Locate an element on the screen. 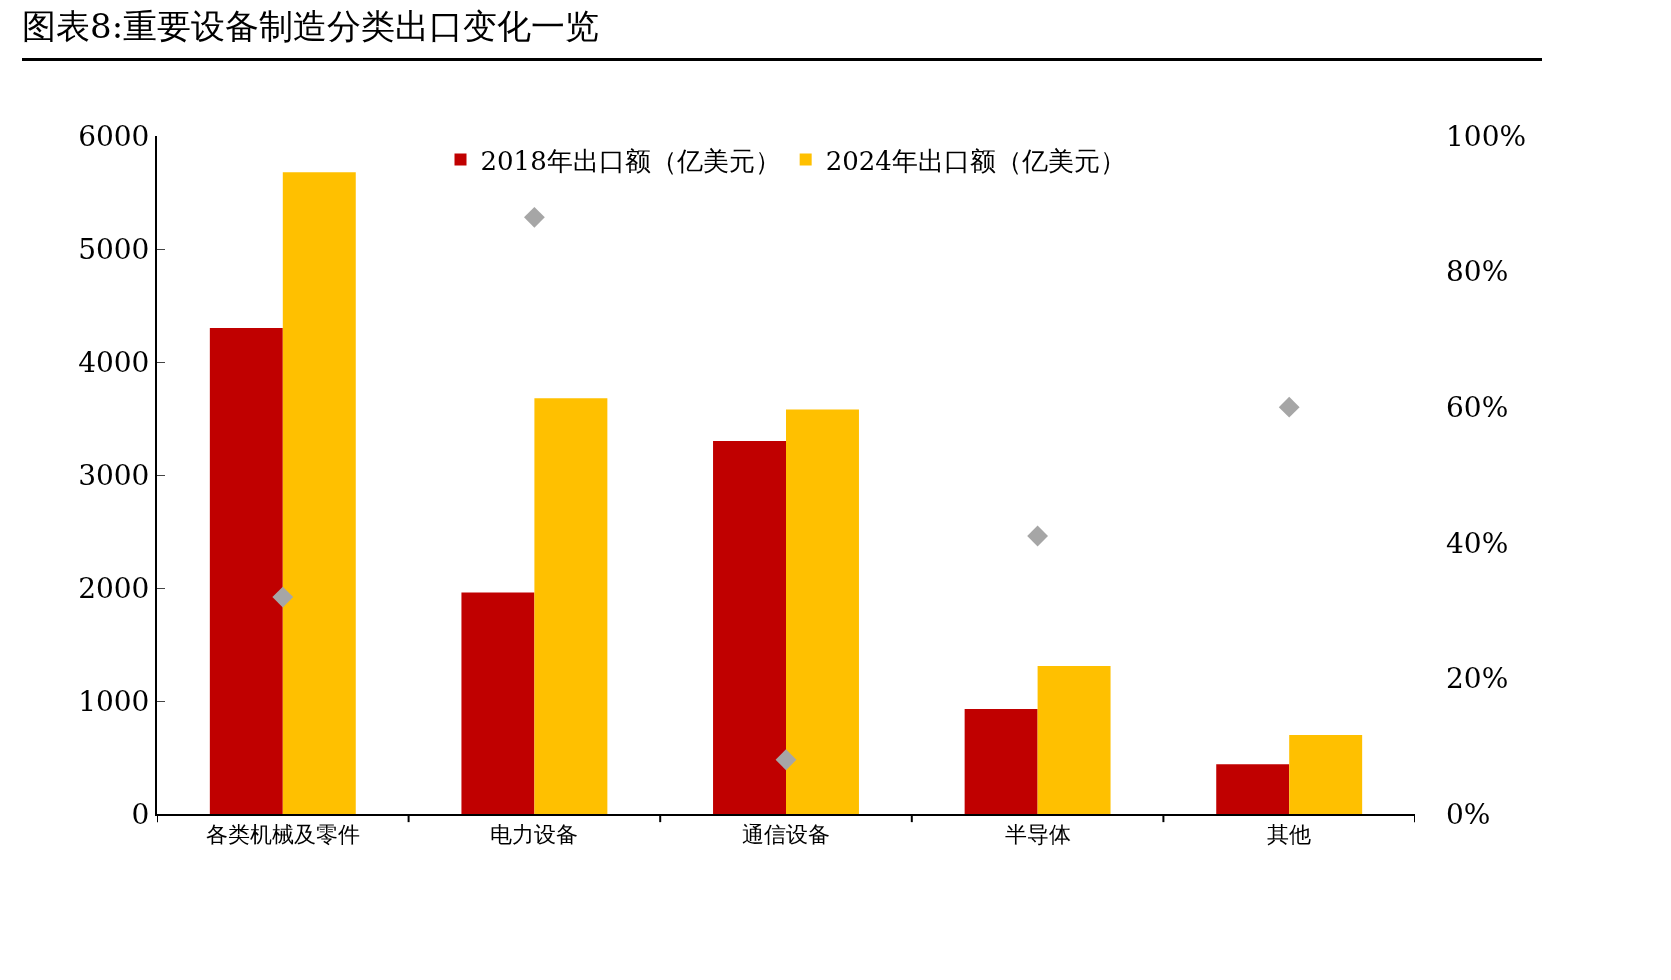 Image resolution: width=1671 pixels, height=980 pixels. y-tick-label: 2000 is located at coordinates (114, 588).